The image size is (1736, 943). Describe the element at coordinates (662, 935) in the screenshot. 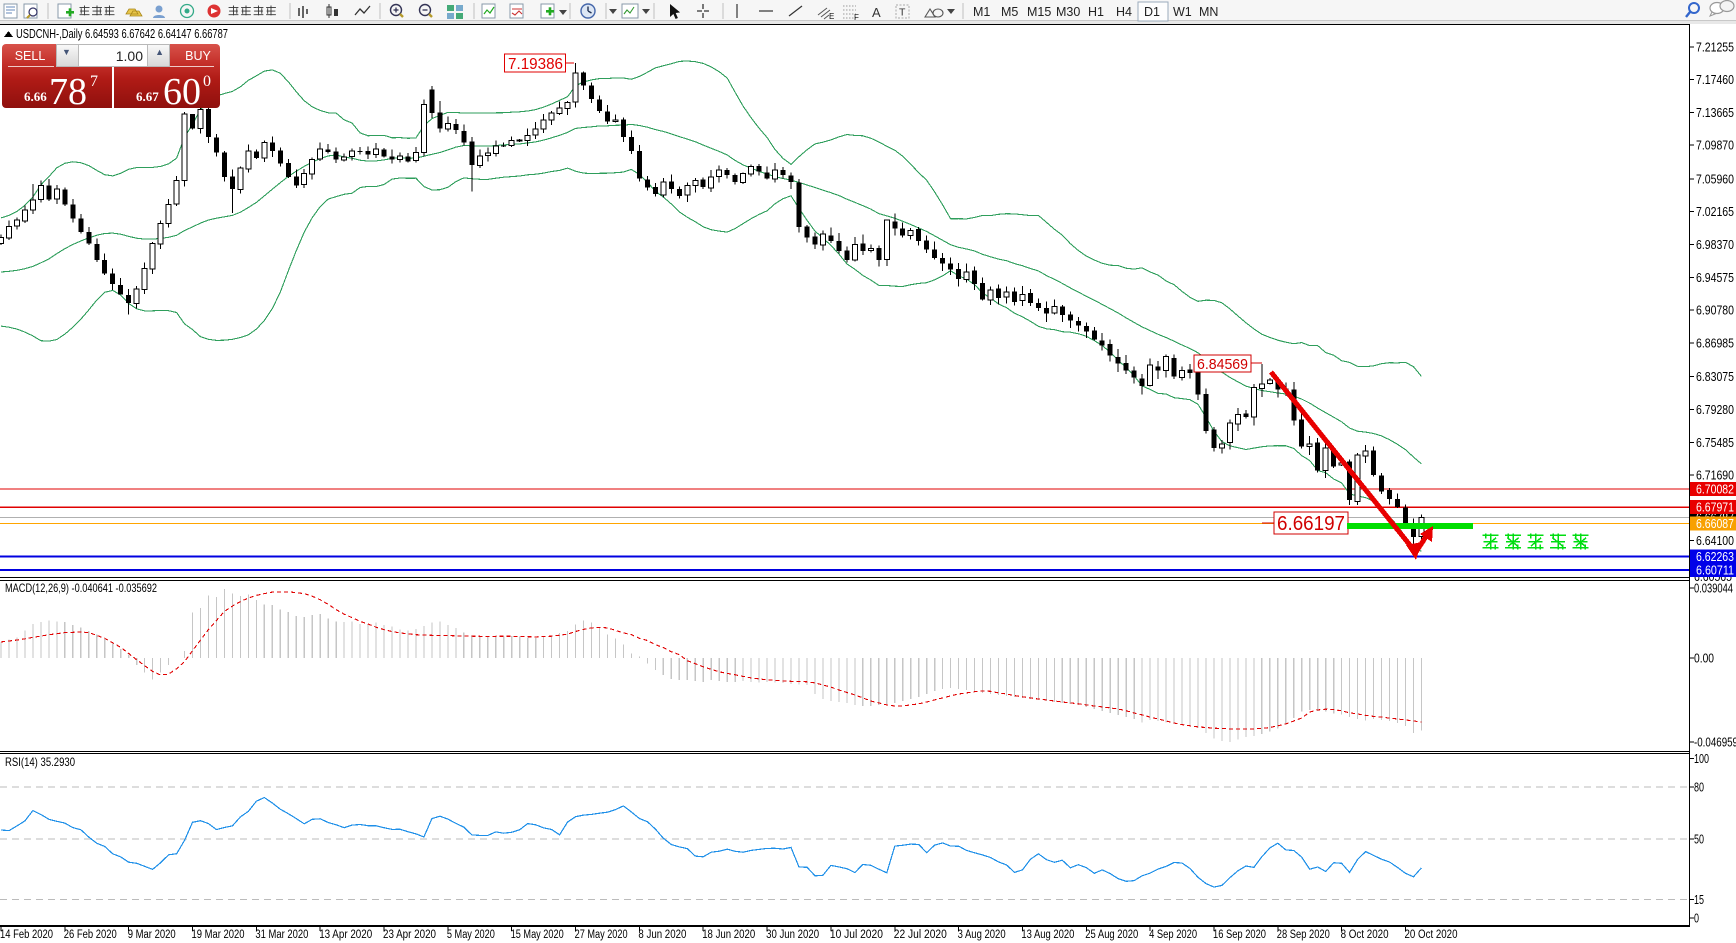

I see `svg-text: 8 Jun 2020` at that location.